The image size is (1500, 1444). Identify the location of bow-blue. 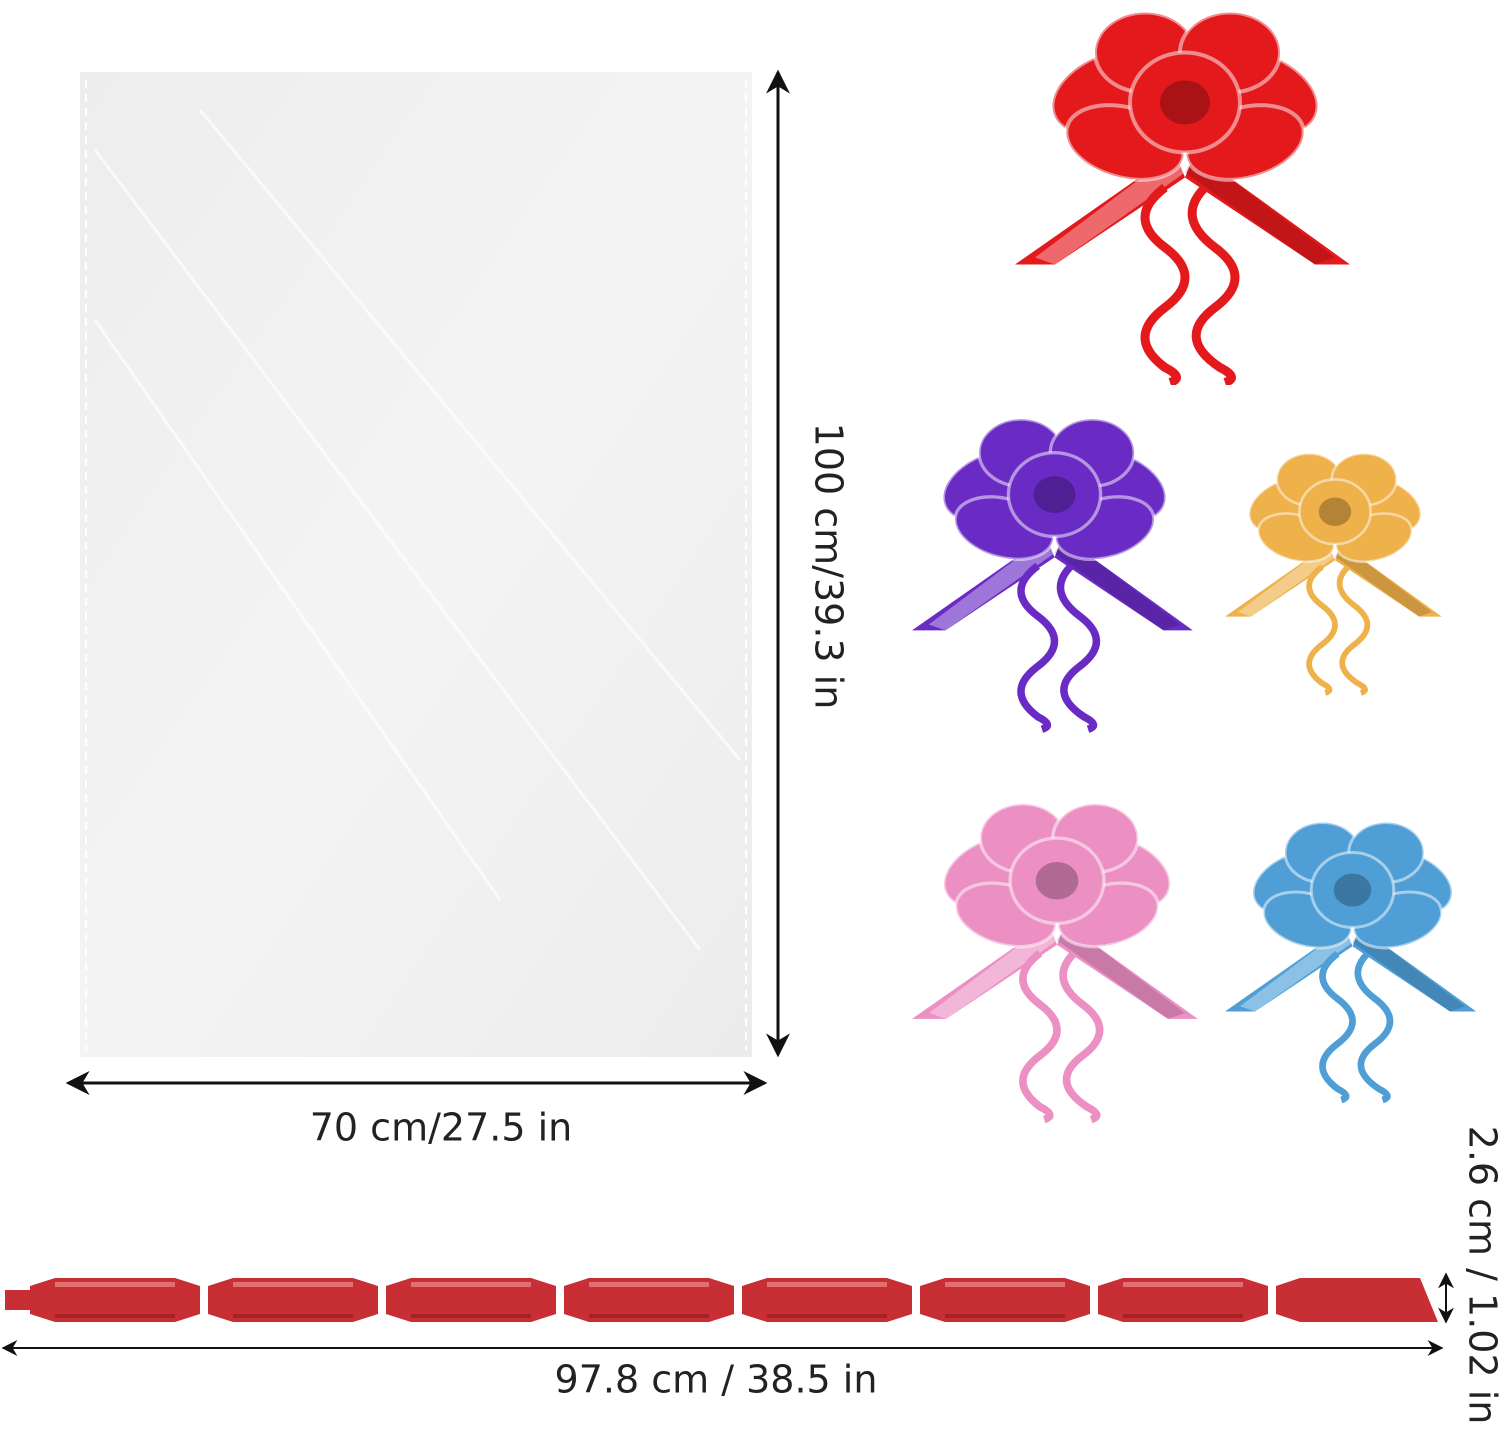
(1350, 962).